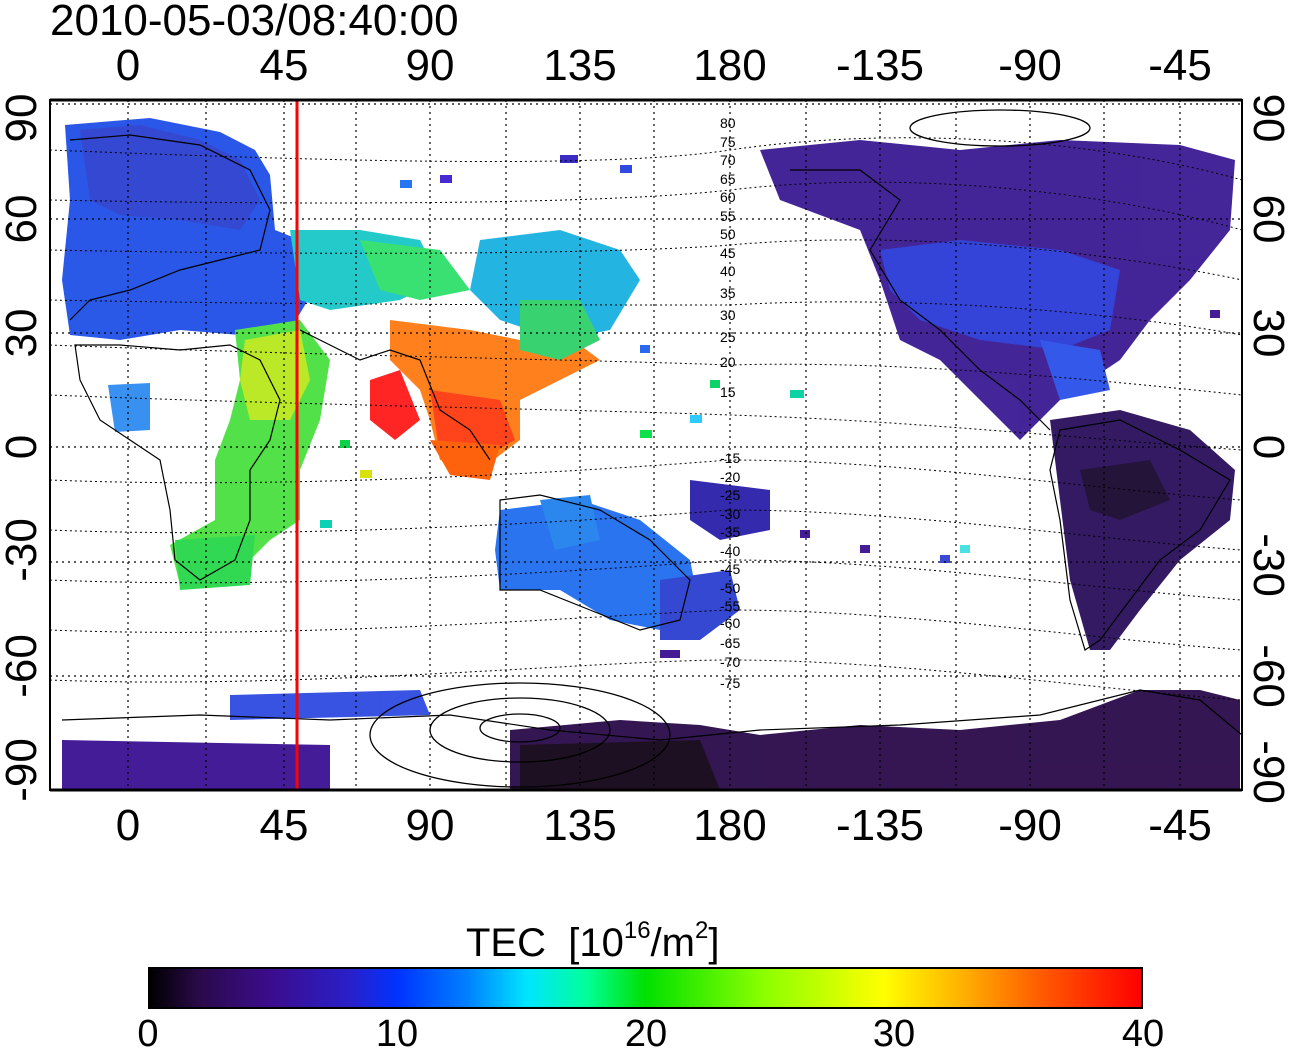  What do you see at coordinates (880, 825) in the screenshot?
I see `bottom-lon-label: -135` at bounding box center [880, 825].